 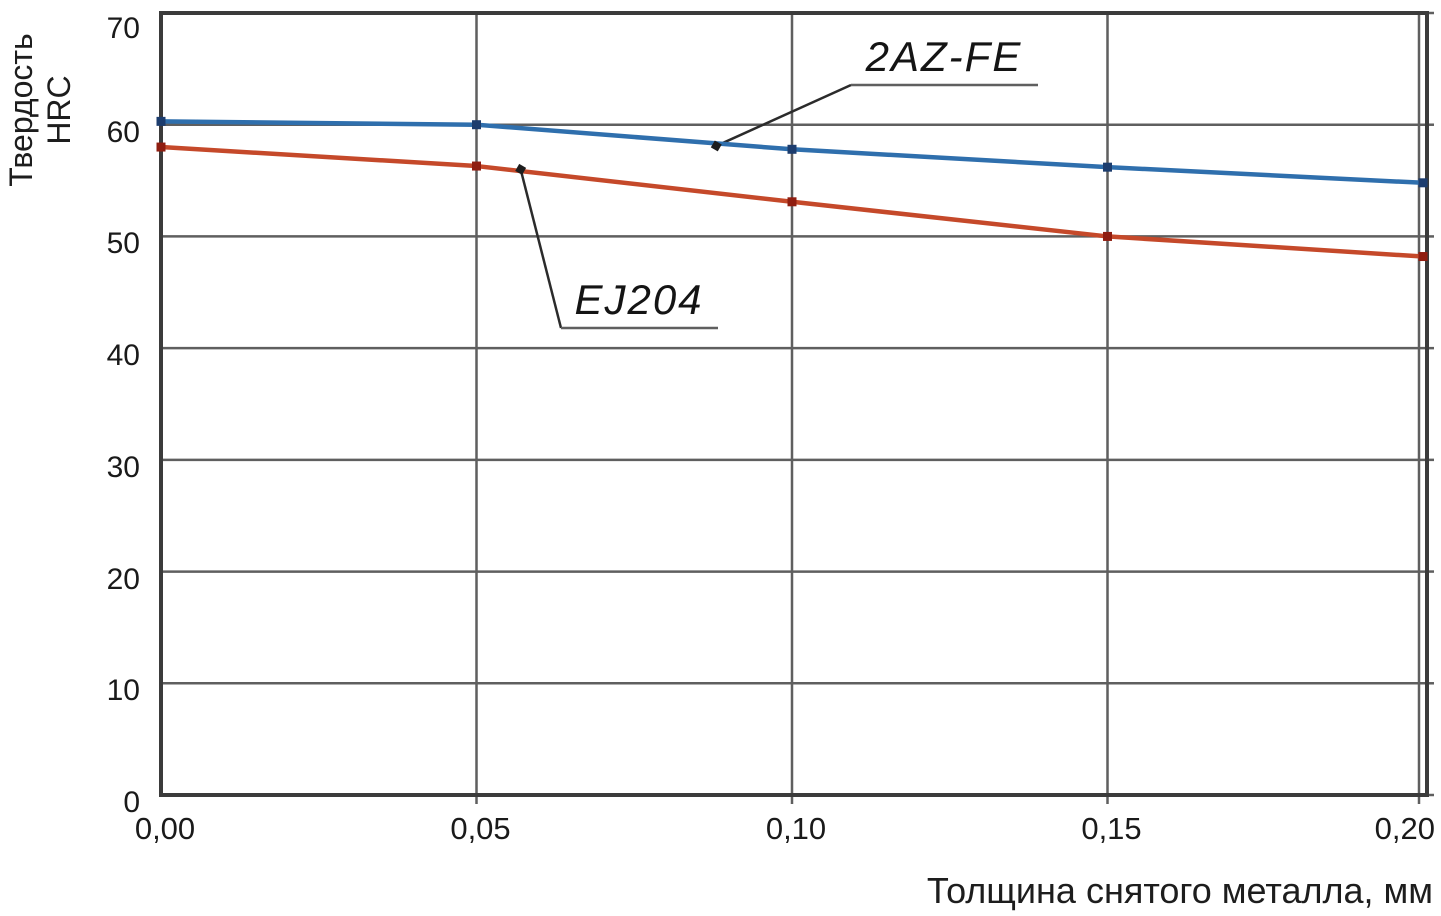 What do you see at coordinates (783, 115) in the screenshot?
I see `leader-line-2AZ-FE` at bounding box center [783, 115].